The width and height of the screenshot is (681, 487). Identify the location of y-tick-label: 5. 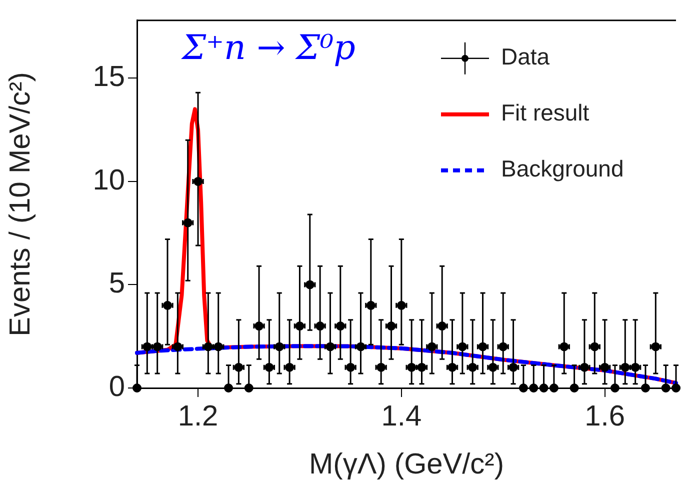
(116, 284).